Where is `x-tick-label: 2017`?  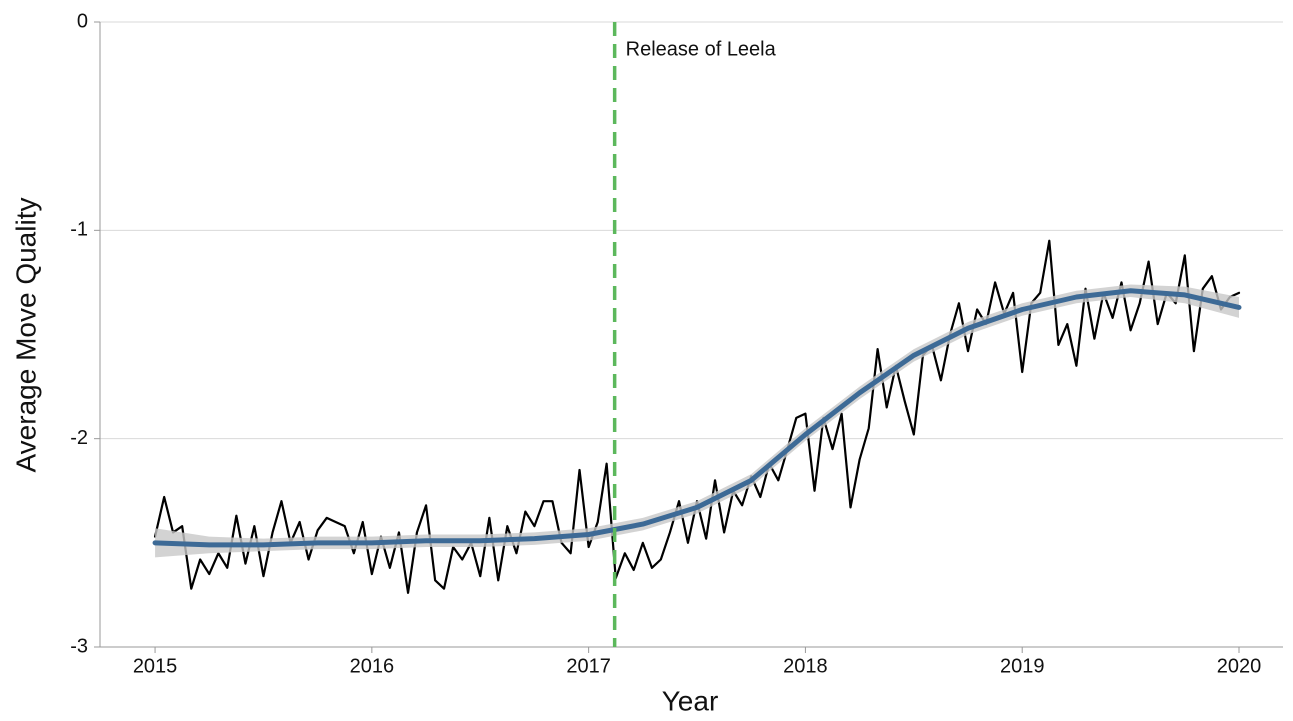 x-tick-label: 2017 is located at coordinates (588, 666).